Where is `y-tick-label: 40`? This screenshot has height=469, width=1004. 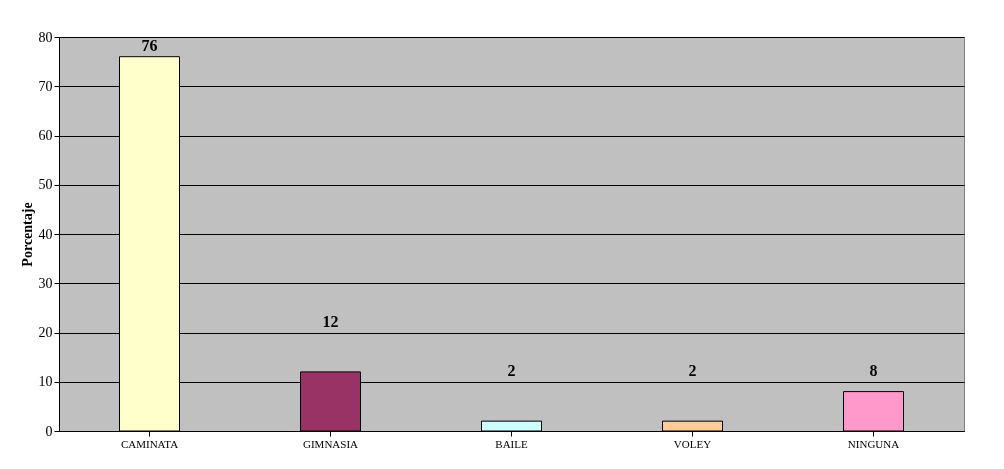 y-tick-label: 40 is located at coordinates (45, 234).